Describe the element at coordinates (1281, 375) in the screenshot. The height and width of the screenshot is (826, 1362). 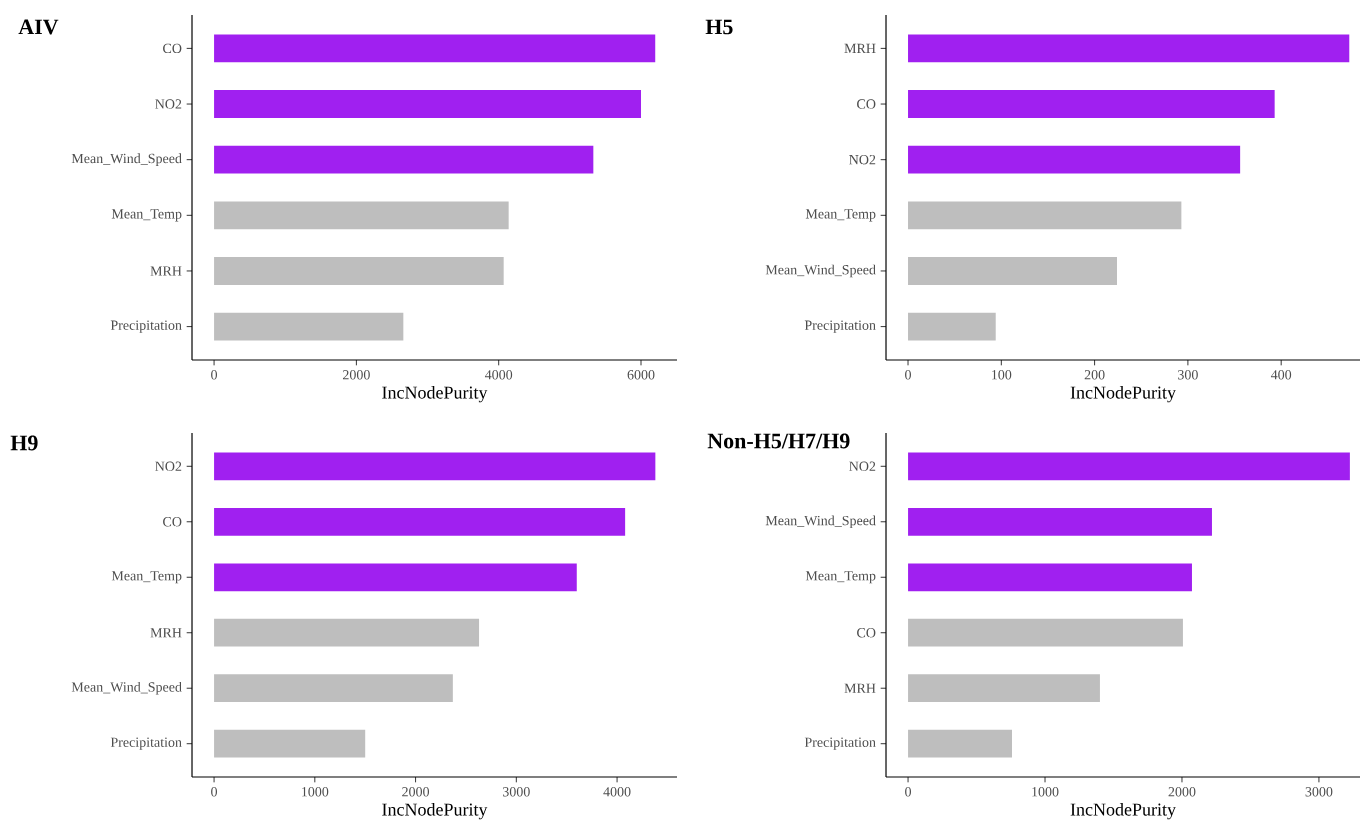
I see `x-tick-label: 400` at that location.